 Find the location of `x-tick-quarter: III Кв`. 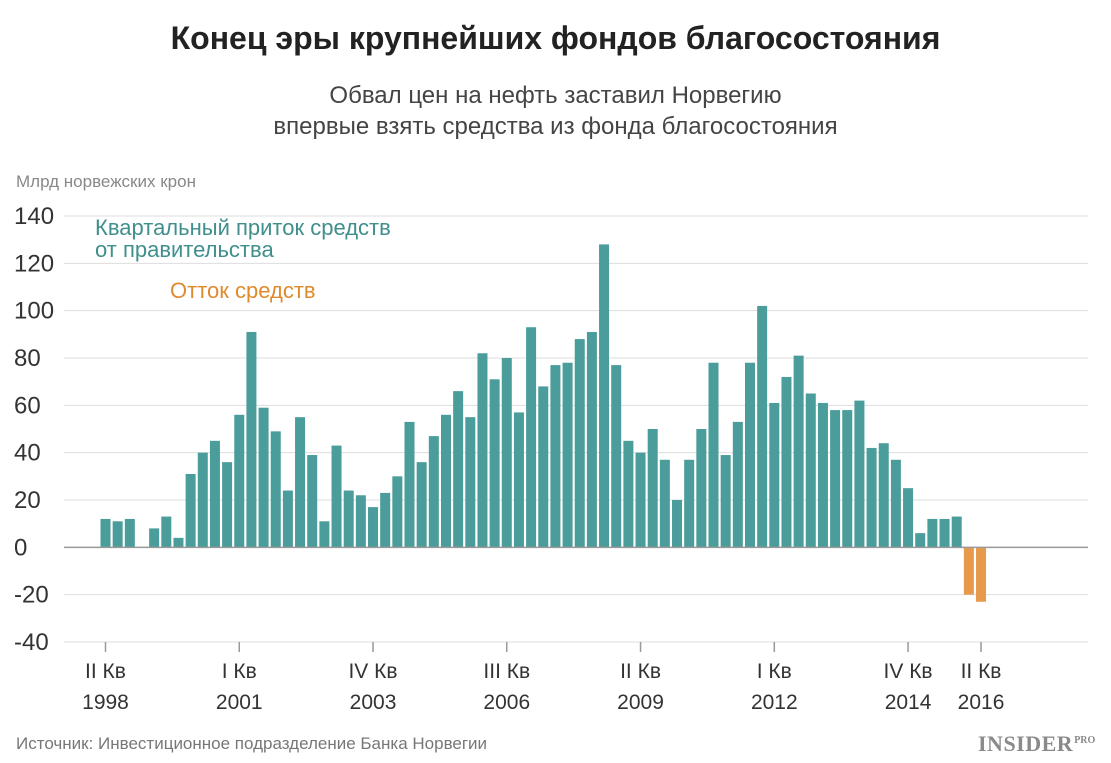

x-tick-quarter: III Кв is located at coordinates (506, 671).